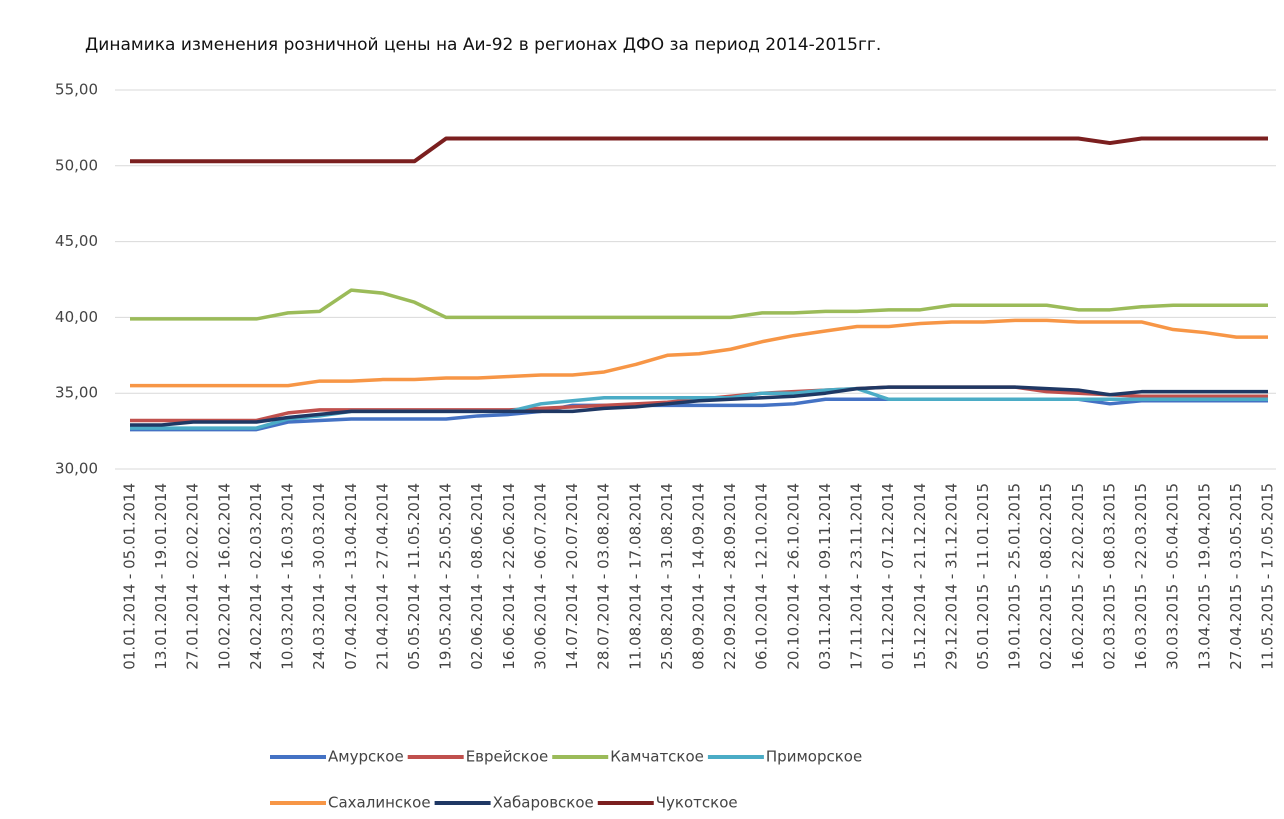  What do you see at coordinates (76, 90) in the screenshot?
I see `y-tick-label: 55,00` at bounding box center [76, 90].